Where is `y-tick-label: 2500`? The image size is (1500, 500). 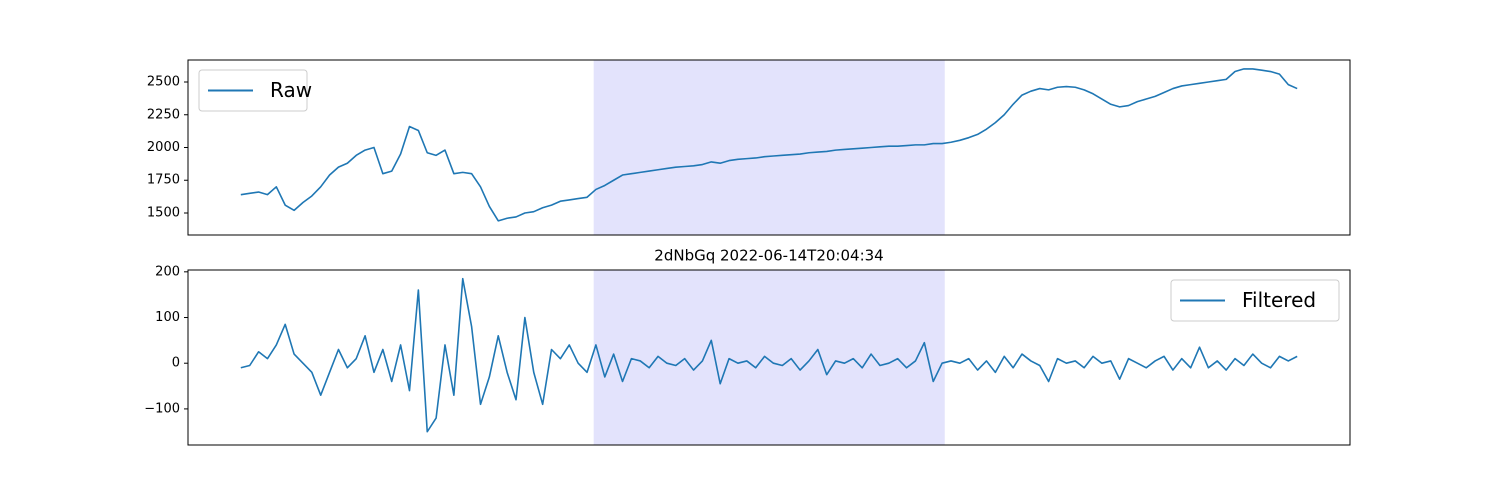
y-tick-label: 2500 is located at coordinates (163, 82).